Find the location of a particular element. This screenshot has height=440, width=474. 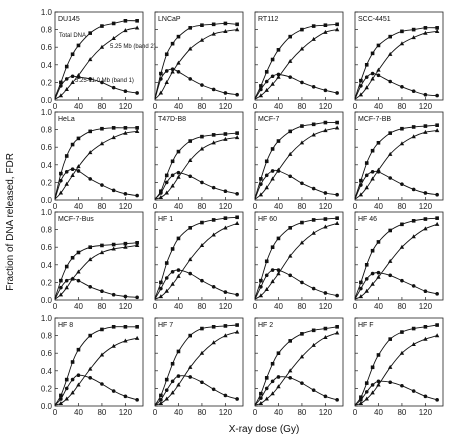

panel-title: RT112 is located at coordinates (268, 19).